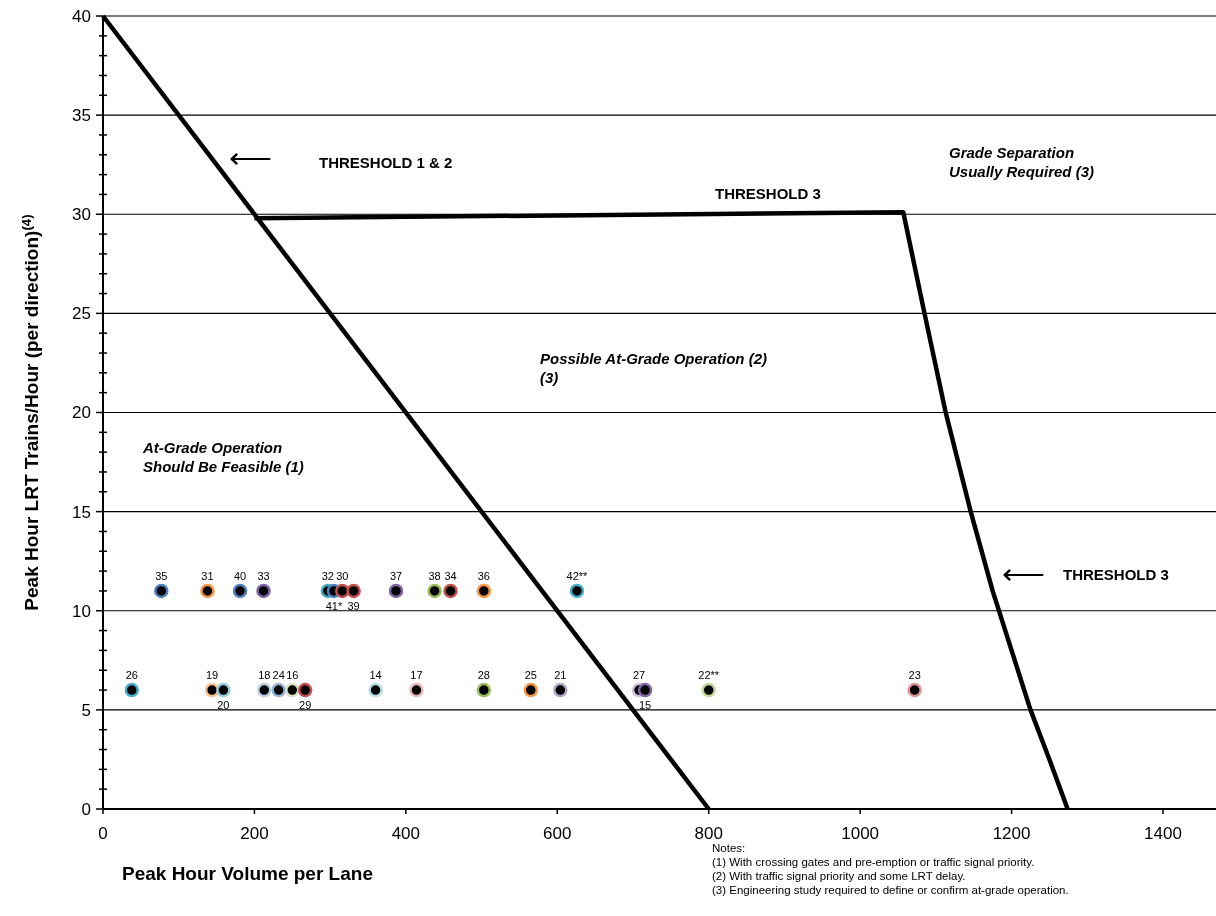 The height and width of the screenshot is (916, 1216). Describe the element at coordinates (327, 575) in the screenshot. I see `annotation: 32` at that location.